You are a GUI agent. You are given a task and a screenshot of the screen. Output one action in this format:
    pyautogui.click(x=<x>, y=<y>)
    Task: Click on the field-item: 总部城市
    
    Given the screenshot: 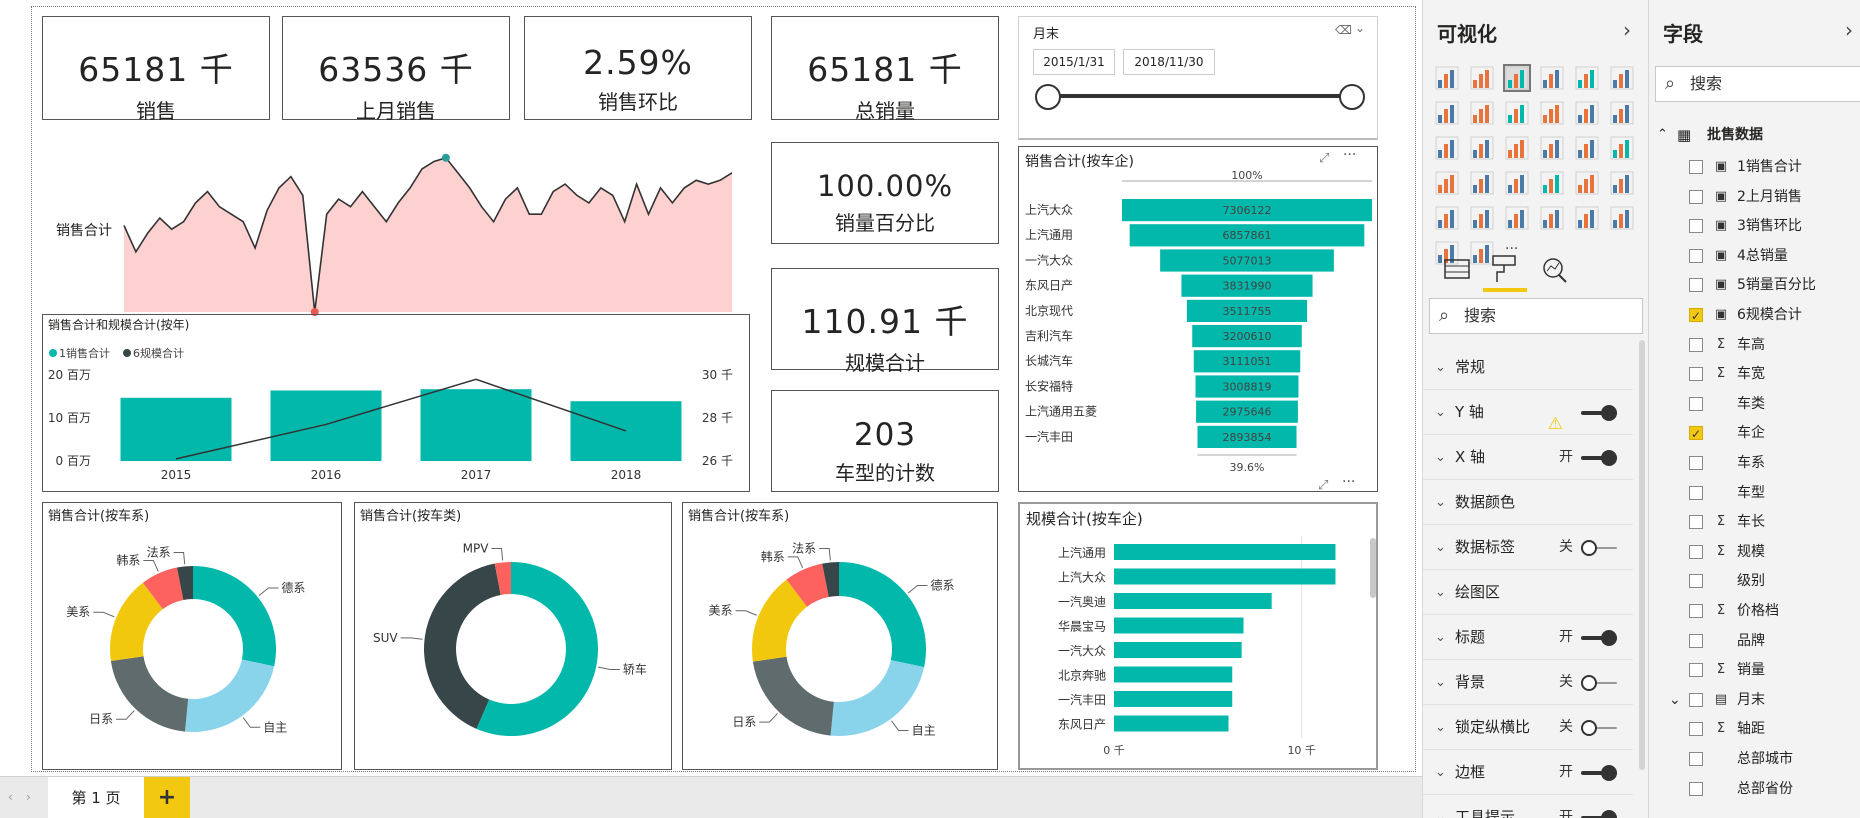 What is the action you would take?
    pyautogui.click(x=1754, y=759)
    